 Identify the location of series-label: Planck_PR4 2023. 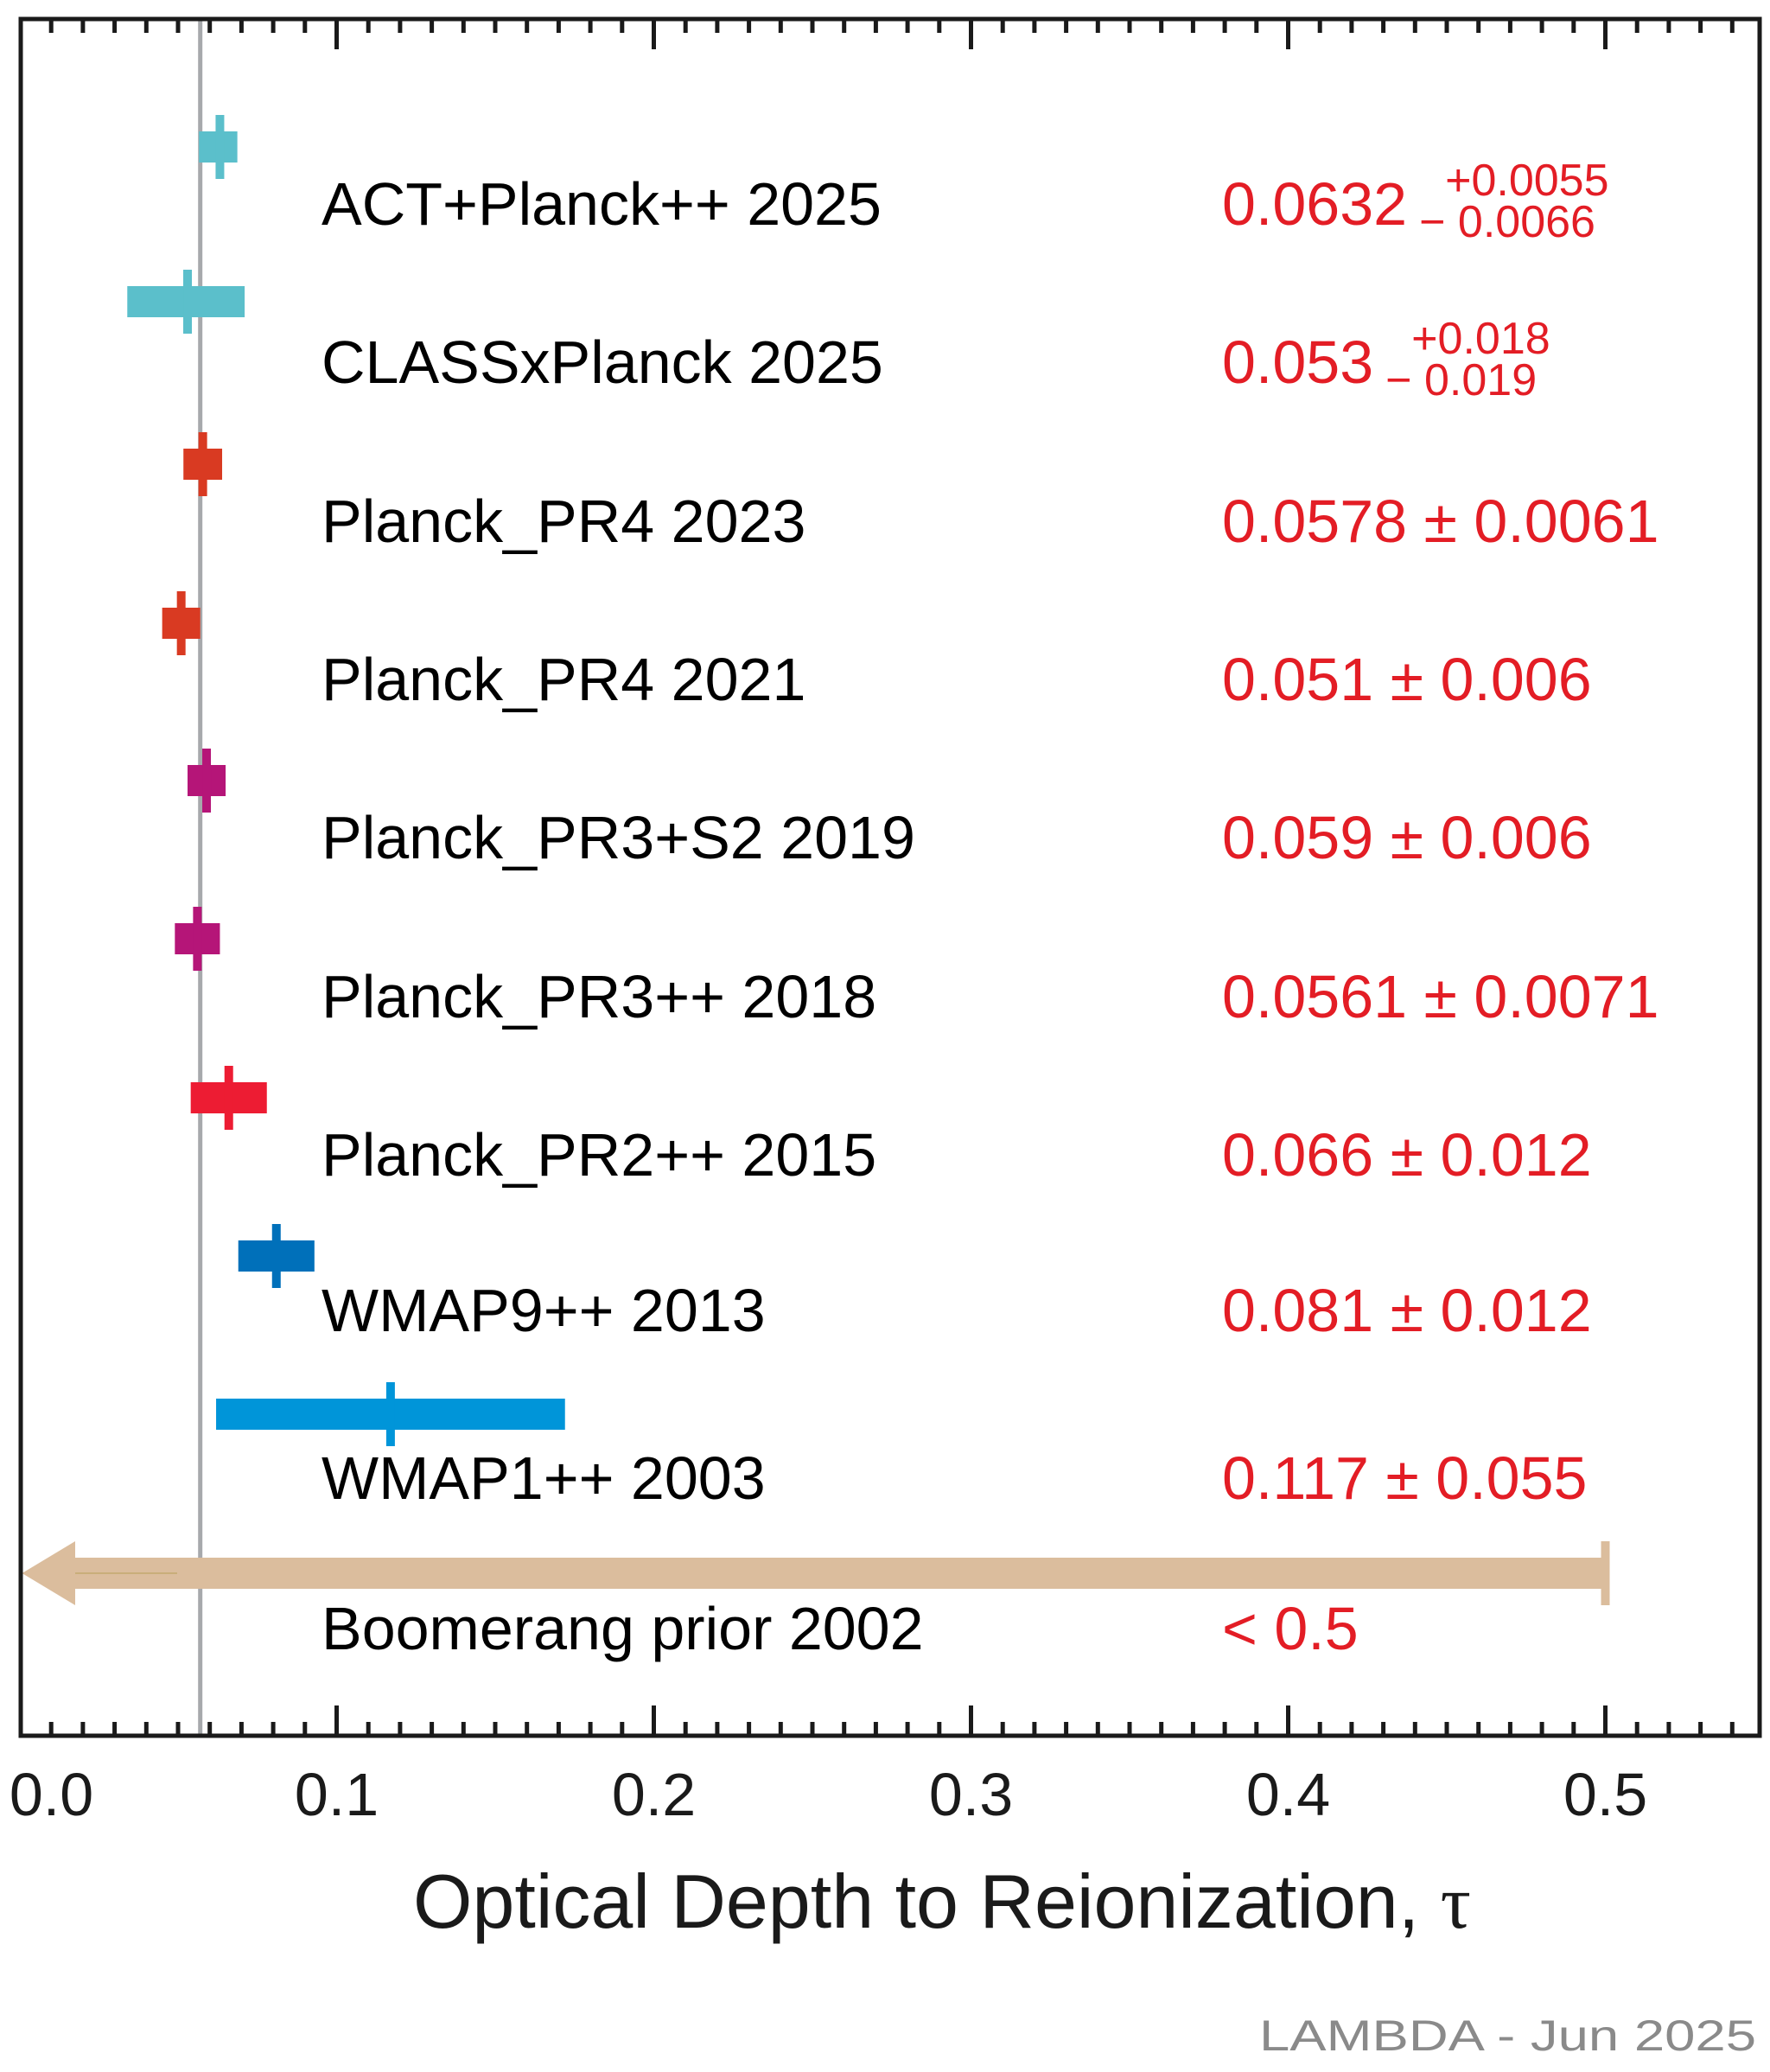
(563, 522).